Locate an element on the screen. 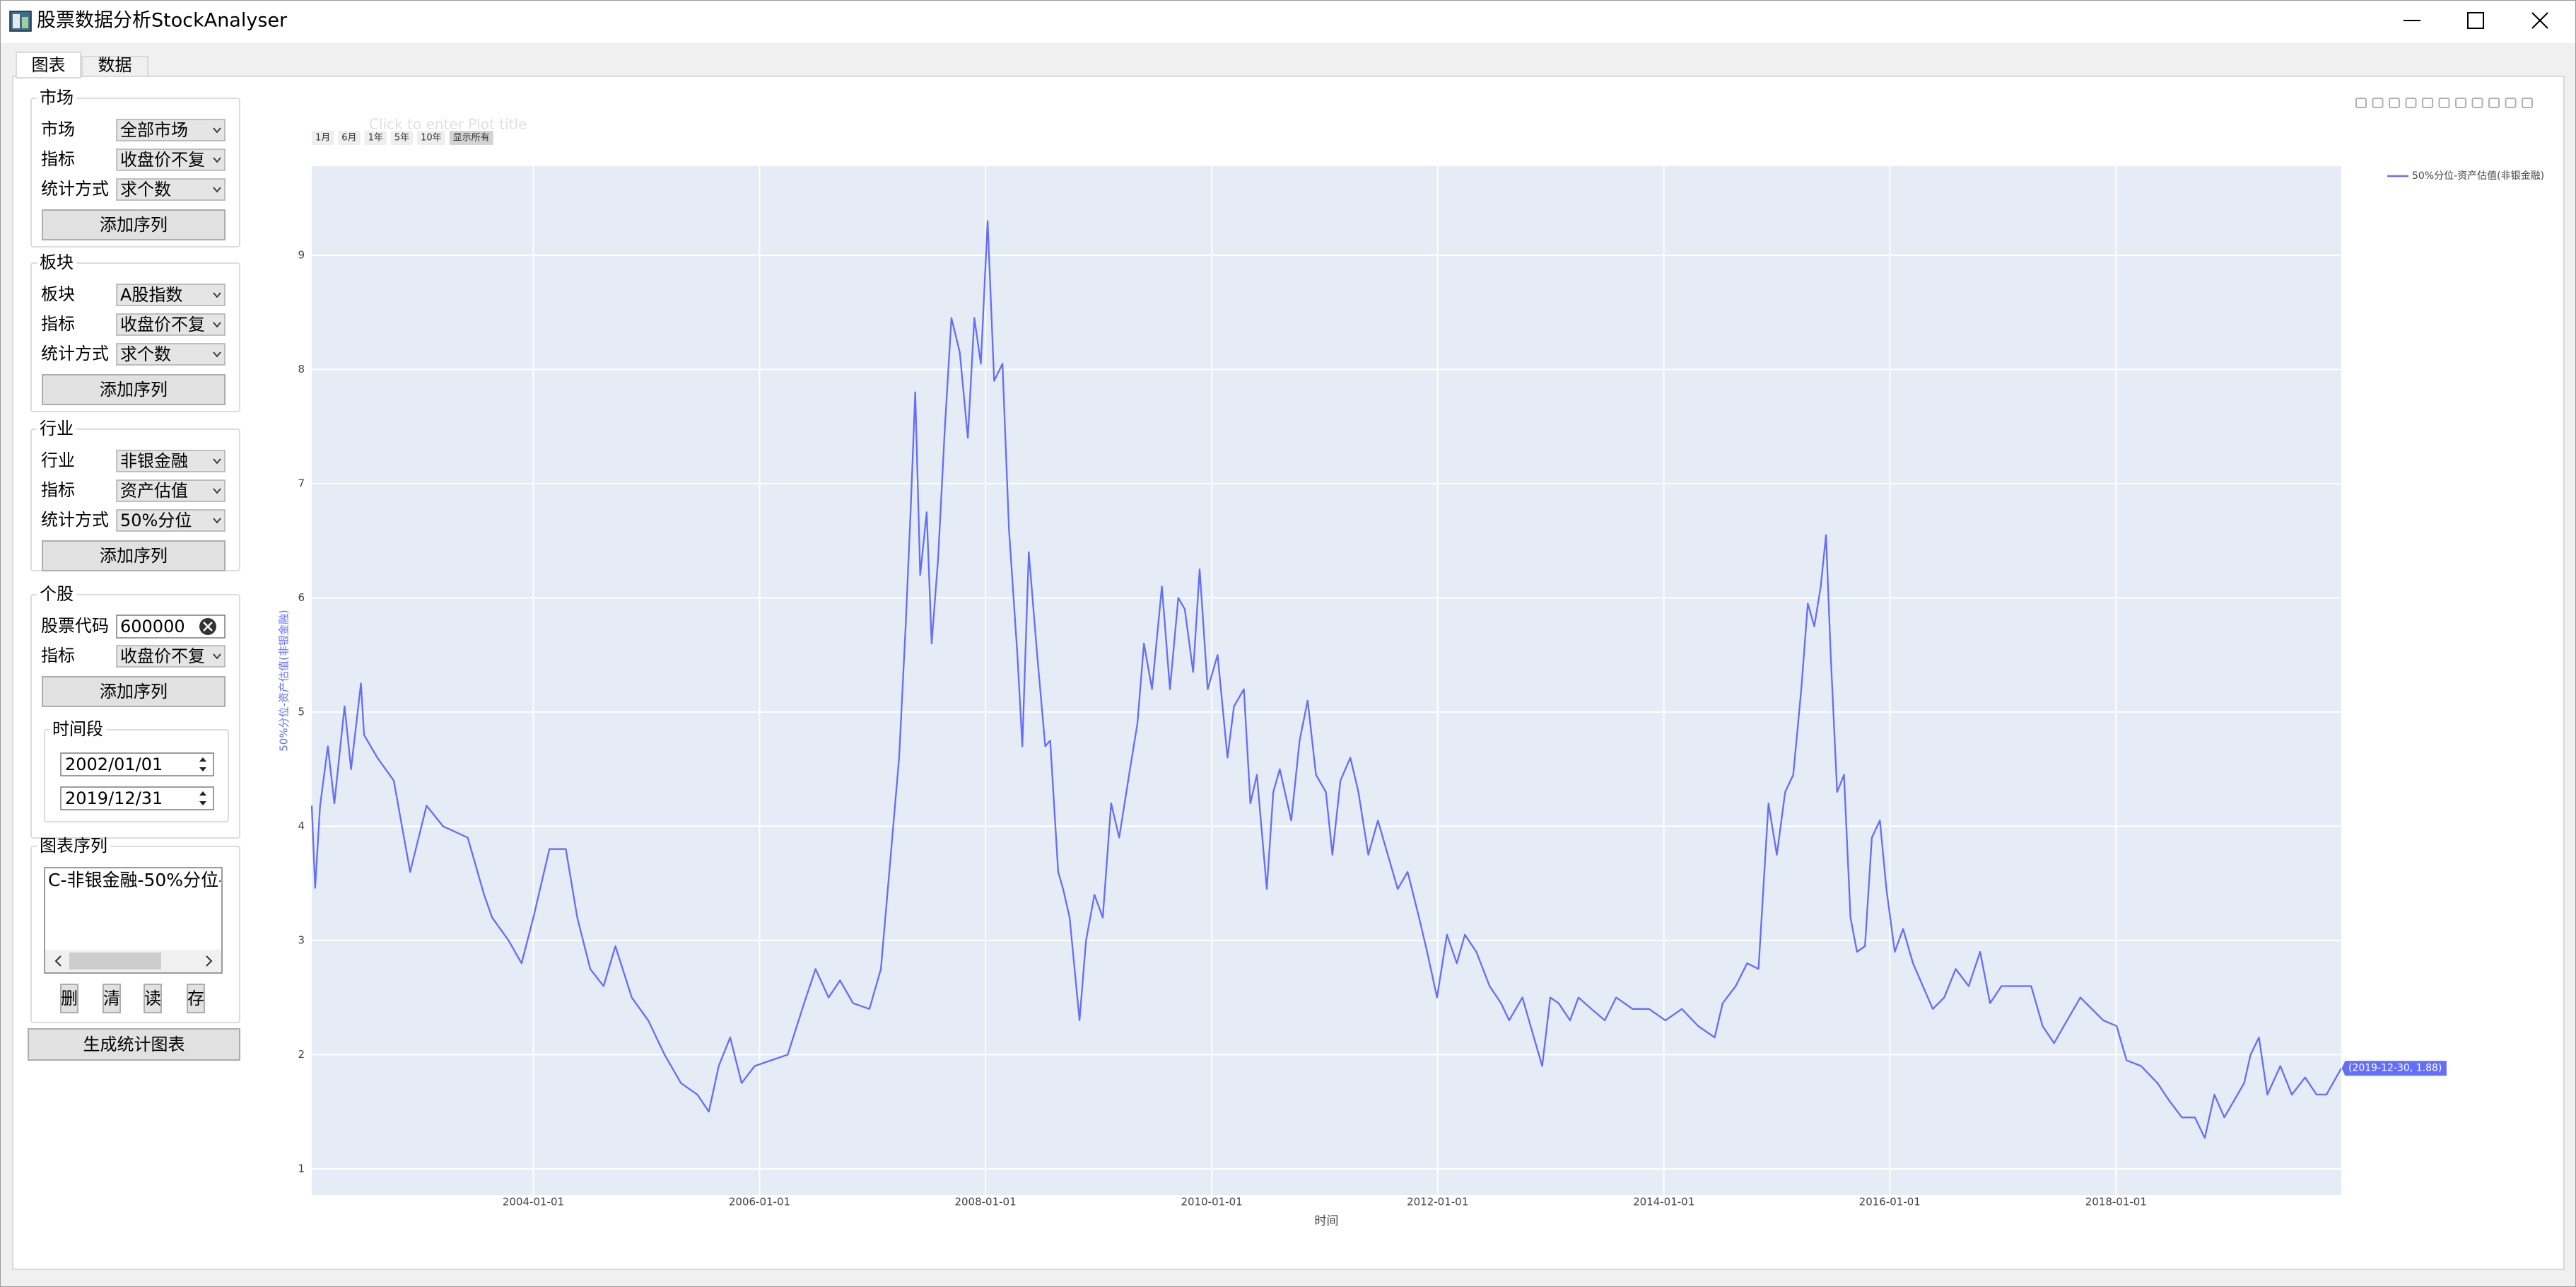  close-button is located at coordinates (2539, 20).